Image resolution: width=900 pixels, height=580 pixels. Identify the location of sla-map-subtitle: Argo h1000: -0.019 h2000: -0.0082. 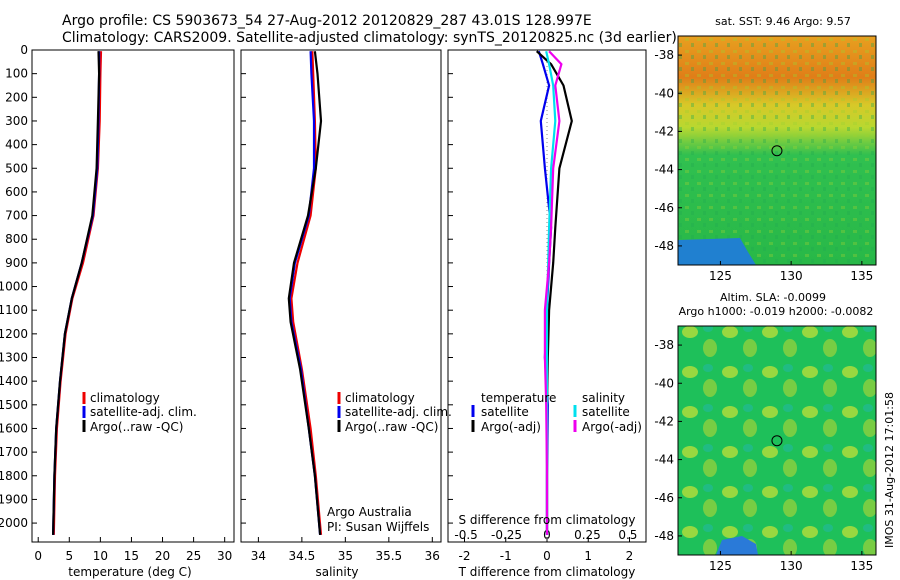
(776, 311).